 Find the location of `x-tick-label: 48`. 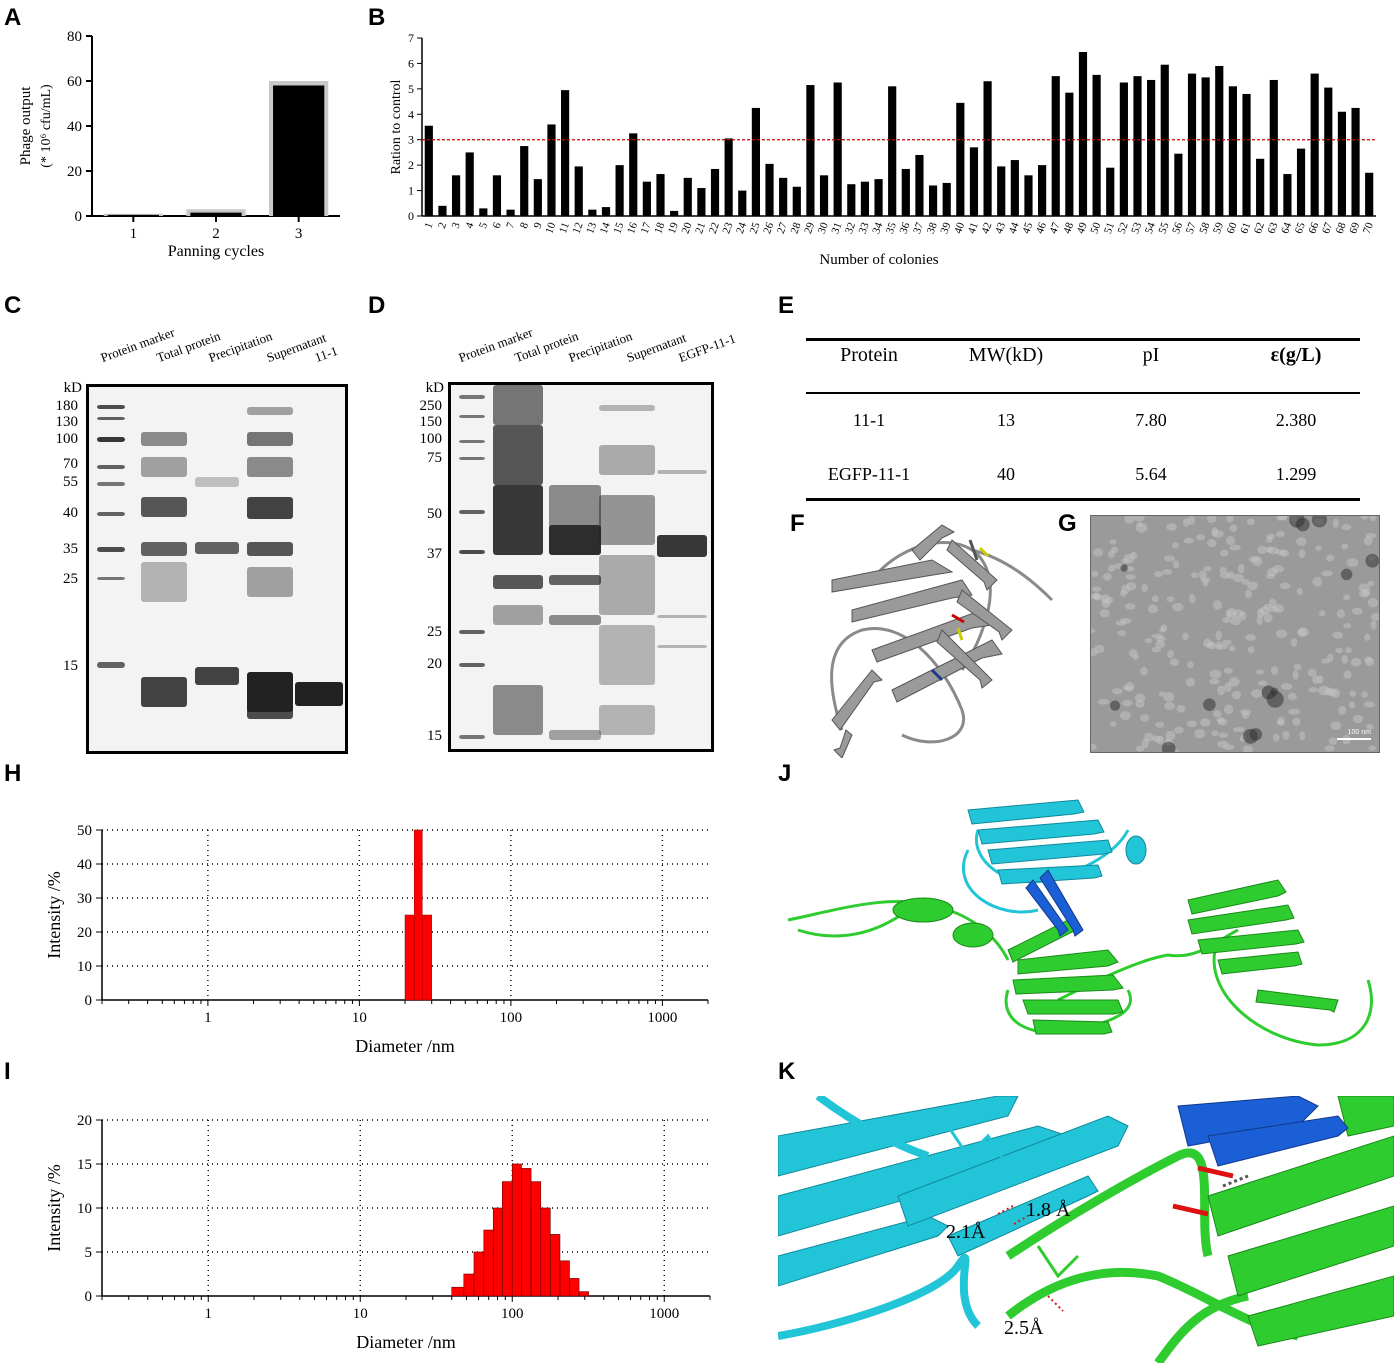

x-tick-label: 48 is located at coordinates (1068, 227).